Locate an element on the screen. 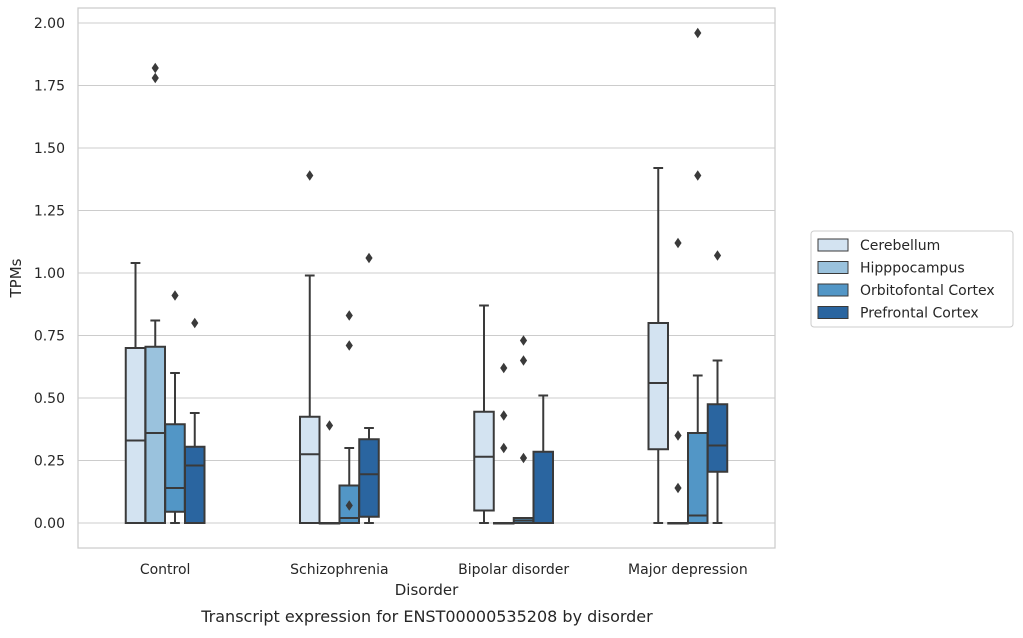 The width and height of the screenshot is (1023, 638). y-tick-label: 0.75 is located at coordinates (49, 337).